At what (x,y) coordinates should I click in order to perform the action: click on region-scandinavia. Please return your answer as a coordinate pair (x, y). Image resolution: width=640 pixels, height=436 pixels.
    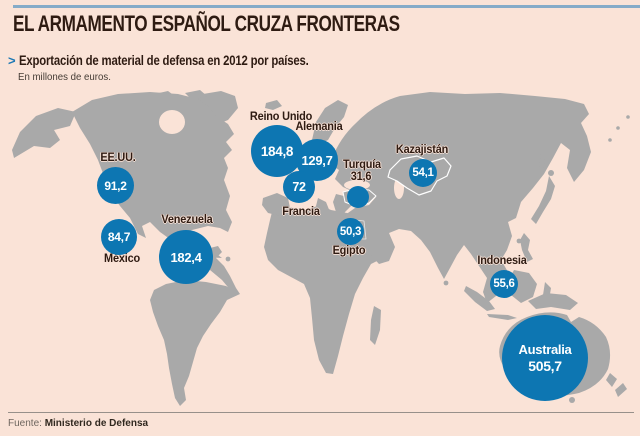
    Looking at the image, I should click on (330, 122).